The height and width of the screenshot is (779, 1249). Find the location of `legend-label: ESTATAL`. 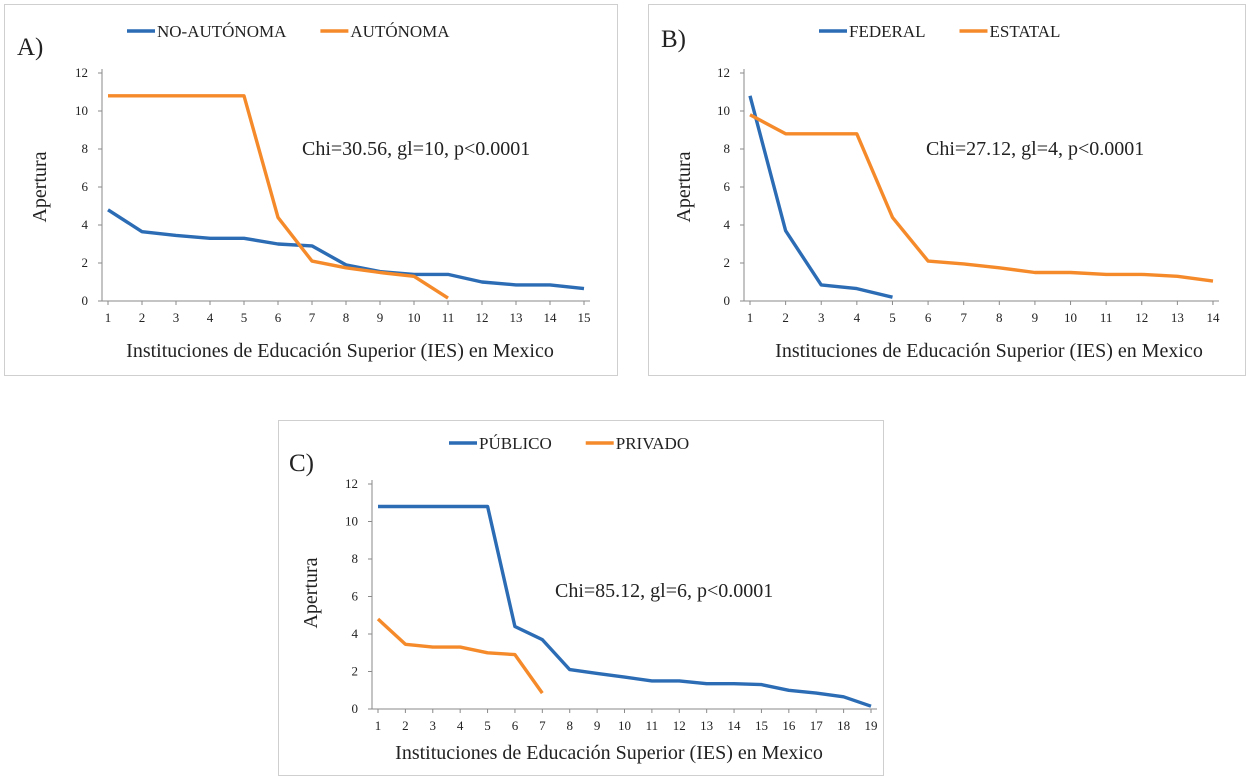

legend-label: ESTATAL is located at coordinates (1025, 31).